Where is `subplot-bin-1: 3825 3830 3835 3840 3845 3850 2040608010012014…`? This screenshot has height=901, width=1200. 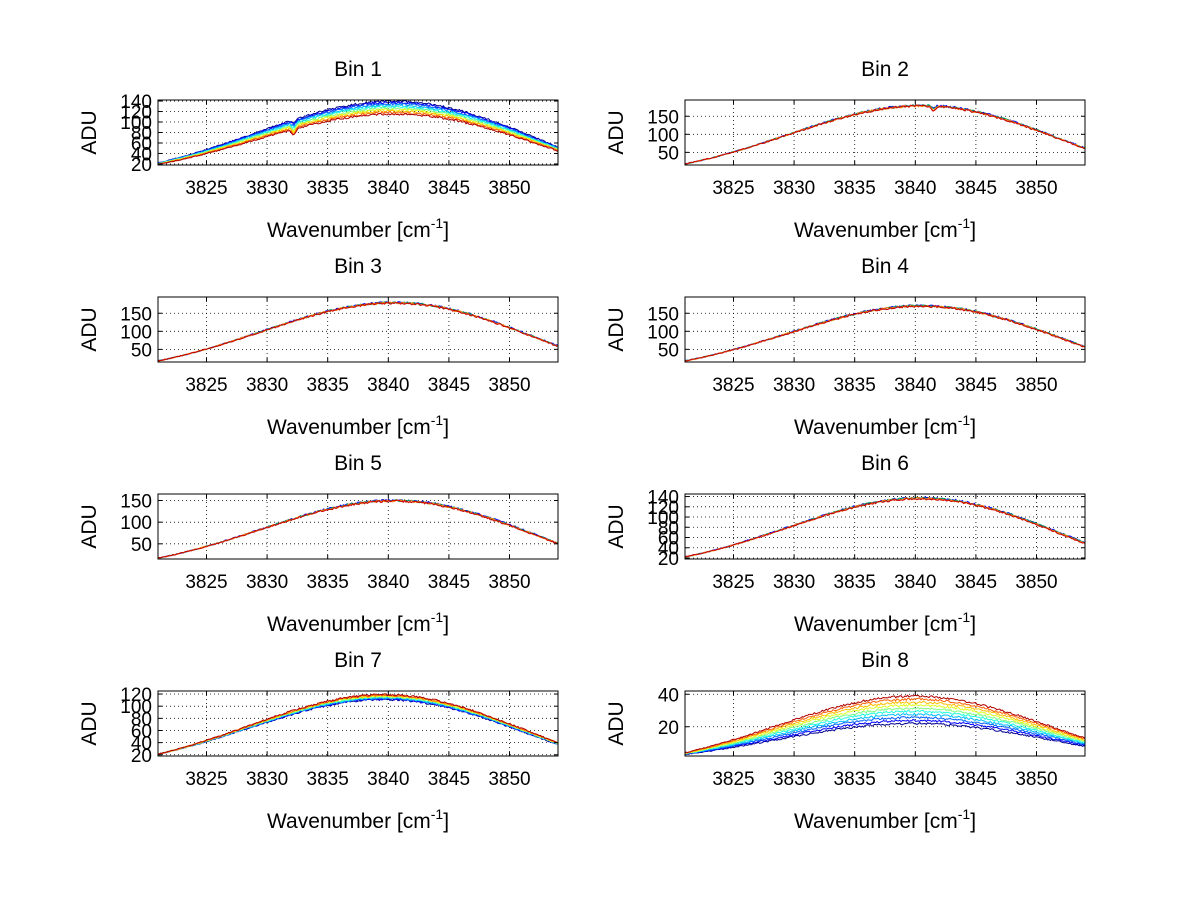 subplot-bin-1: 3825 3830 3835 3840 3845 3850 2040608010012014… is located at coordinates (318, 150).